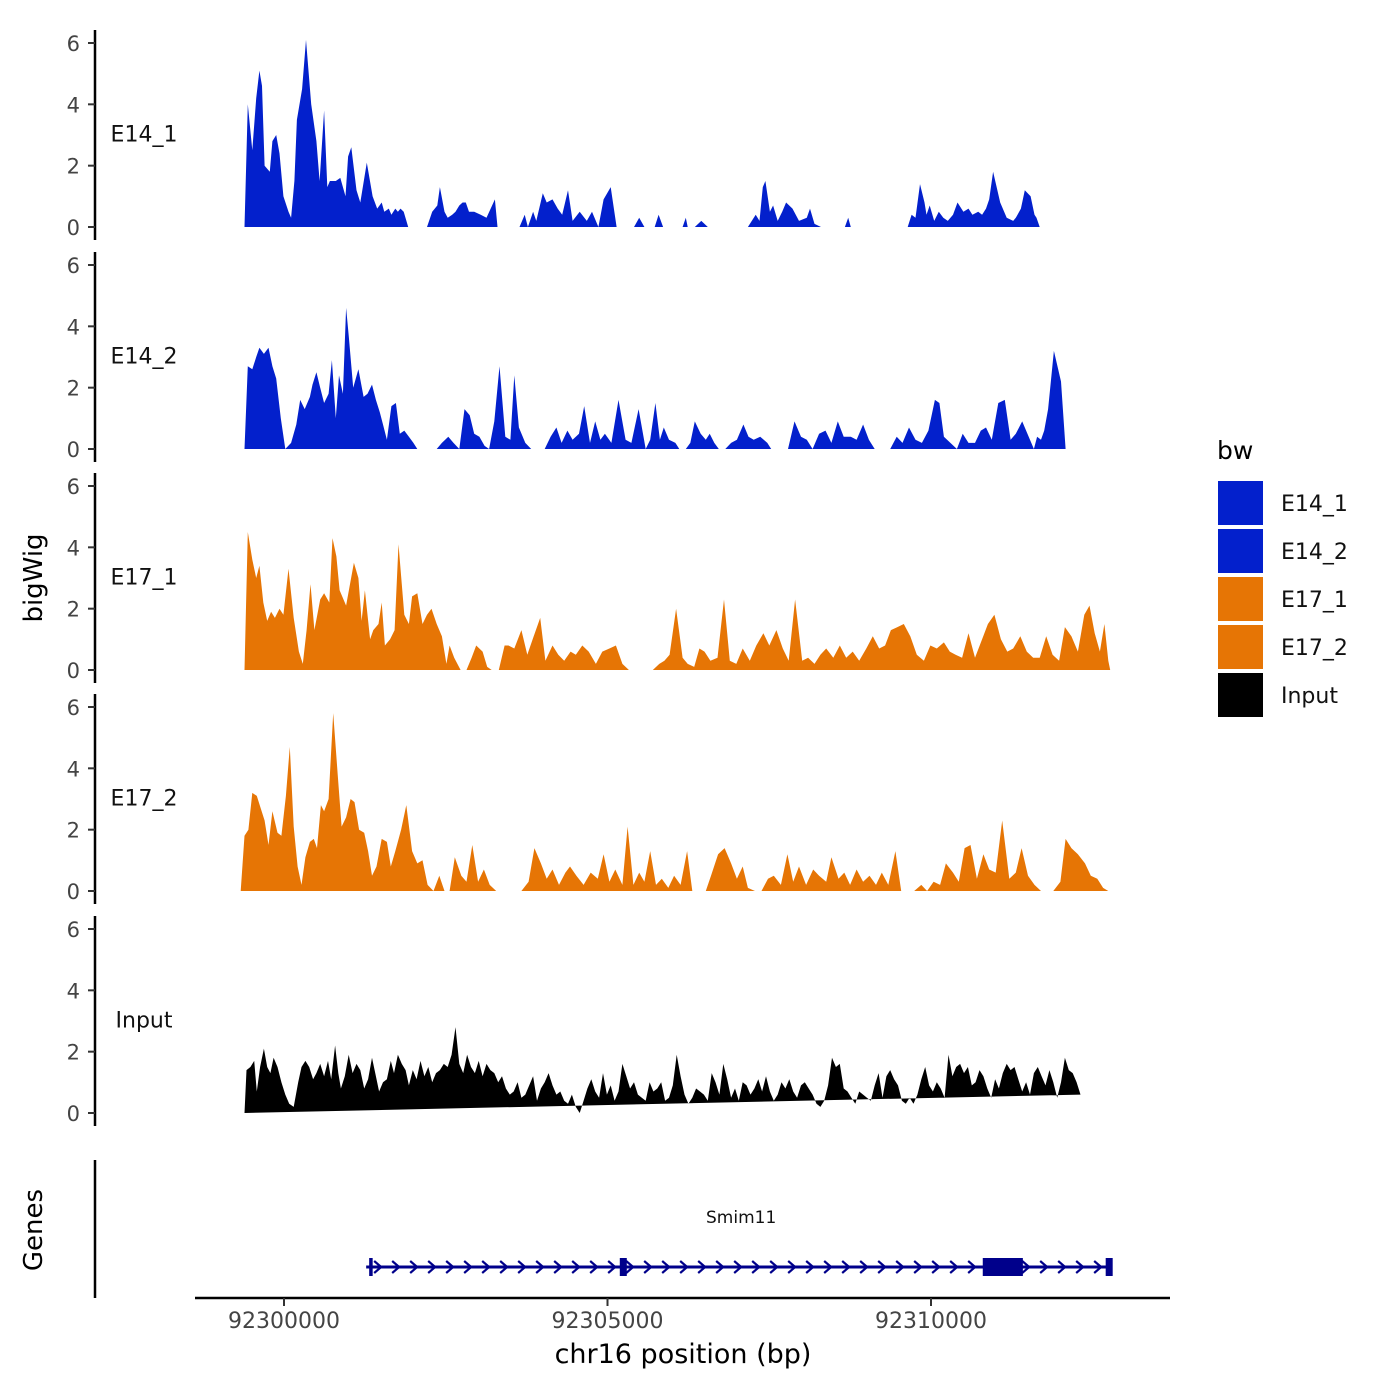 The width and height of the screenshot is (1400, 1400). What do you see at coordinates (1282, 576) in the screenshot?
I see `legend: bw E14_1 E14_2 E17_1 E17_2 Input` at bounding box center [1282, 576].